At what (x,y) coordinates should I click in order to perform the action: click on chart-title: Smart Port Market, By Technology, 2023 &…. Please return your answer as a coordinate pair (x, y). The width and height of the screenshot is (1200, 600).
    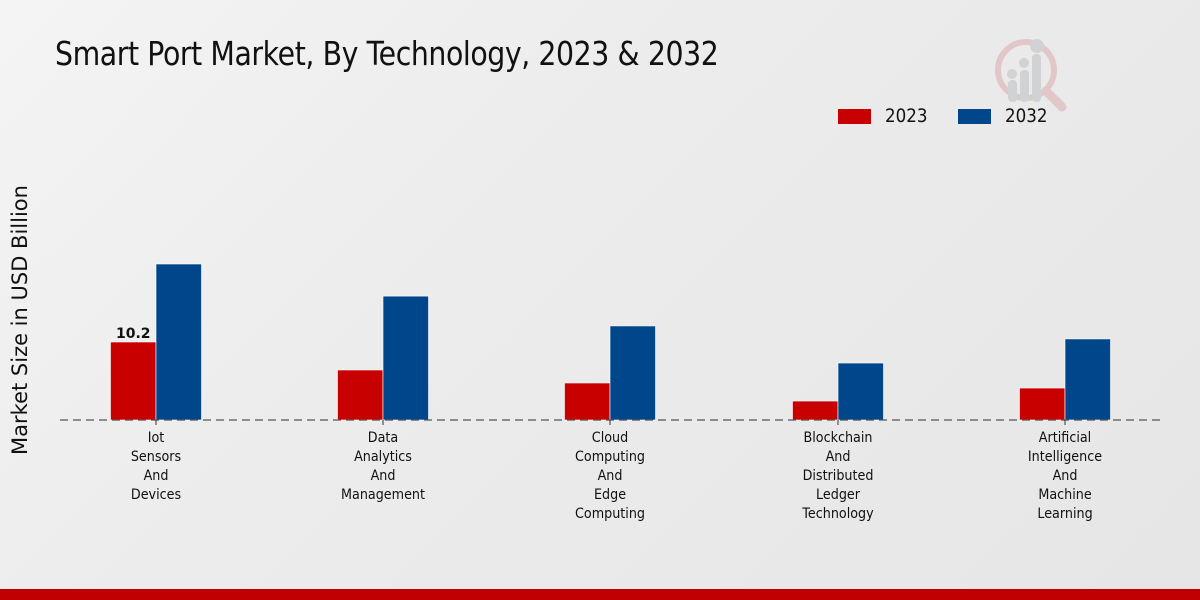
    Looking at the image, I should click on (387, 53).